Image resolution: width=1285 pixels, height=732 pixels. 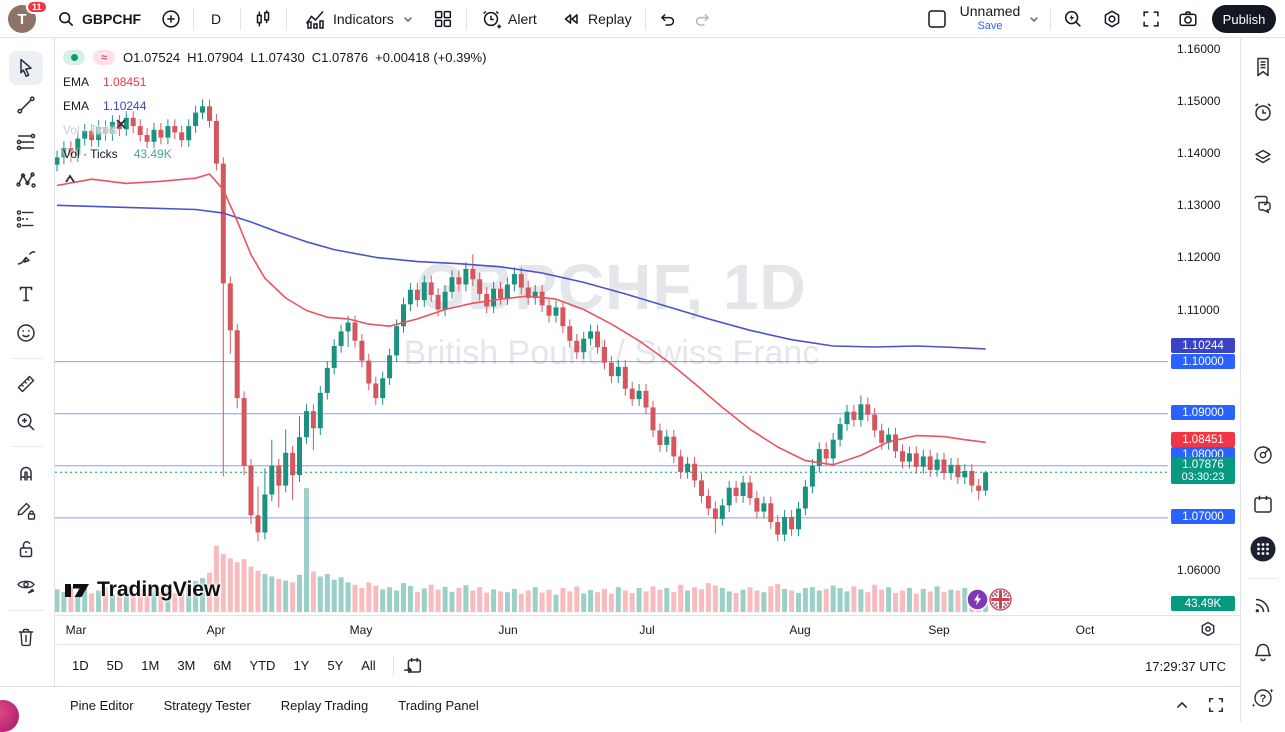 I want to click on feeds-button, so click(x=1263, y=605).